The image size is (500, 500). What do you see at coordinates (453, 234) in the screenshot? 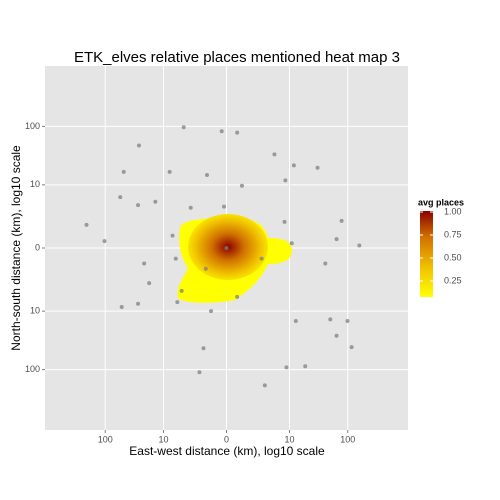
I see `legend-tick-label: 0.75` at bounding box center [453, 234].